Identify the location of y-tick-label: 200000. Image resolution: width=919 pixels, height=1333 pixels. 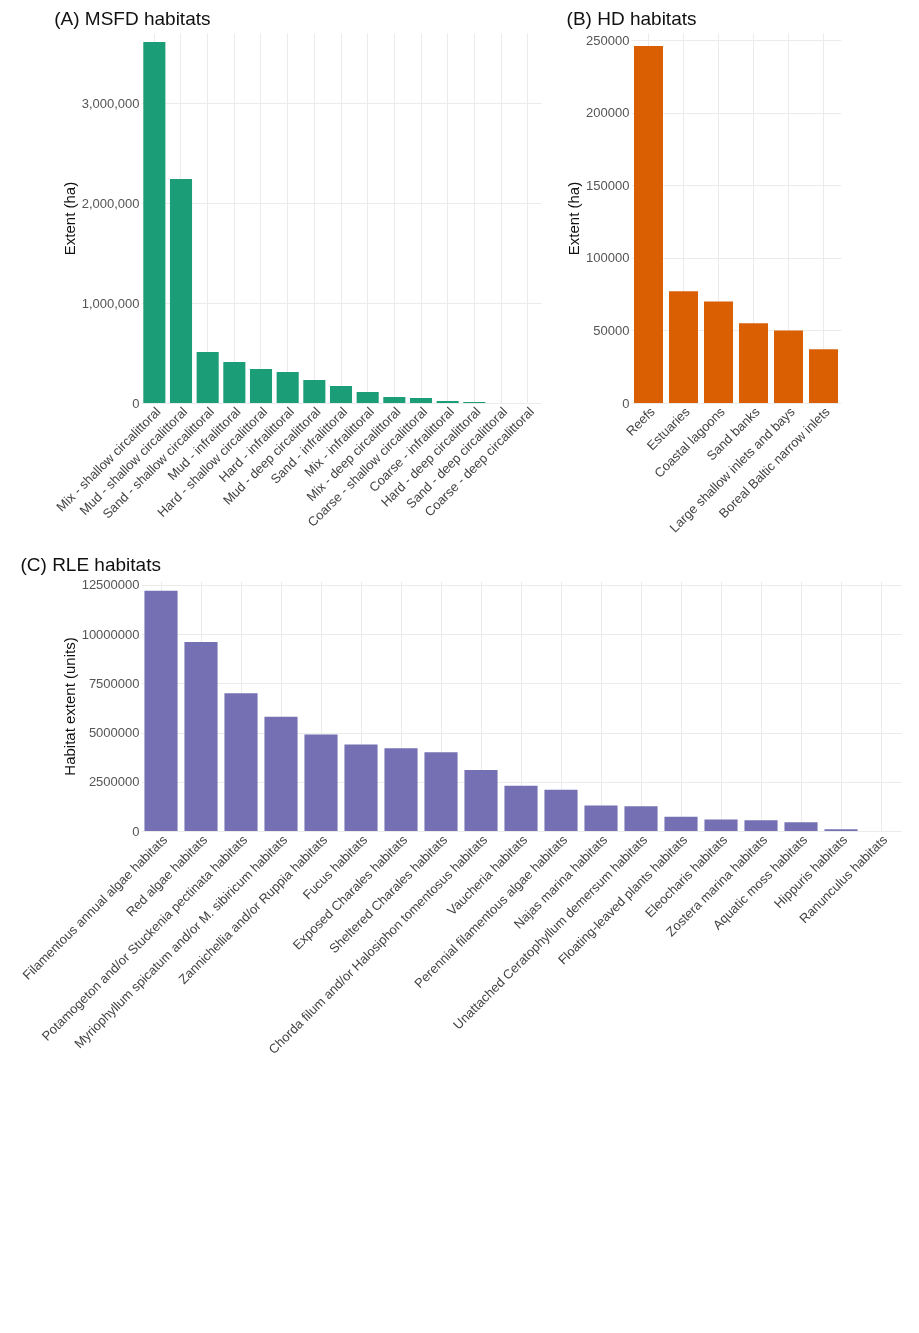
(608, 113).